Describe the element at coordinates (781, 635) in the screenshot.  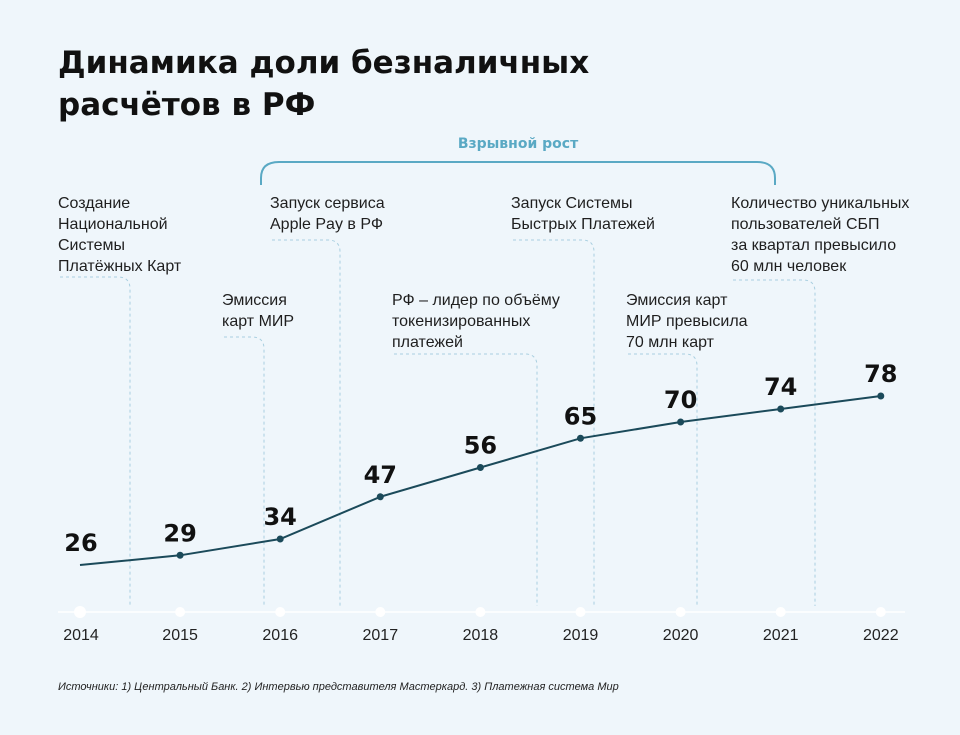
I see `tick-label-2021: 2021` at that location.